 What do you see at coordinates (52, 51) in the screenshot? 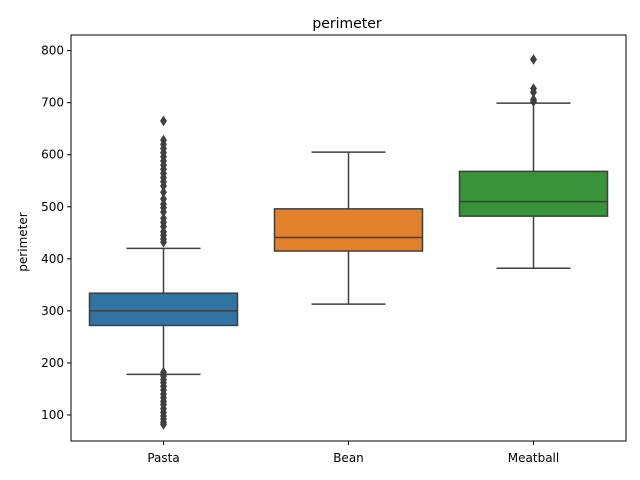
I see `y-tick-label: 800` at bounding box center [52, 51].